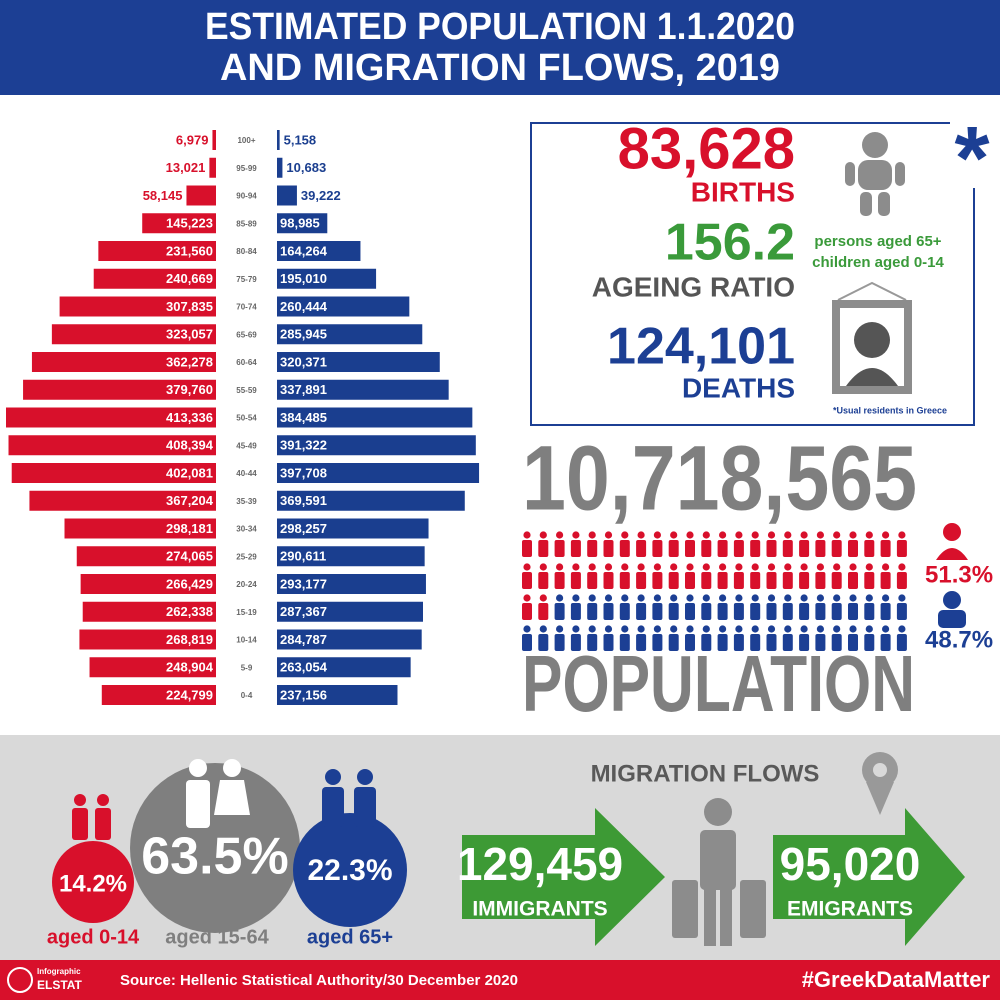  I want to click on age-group-label: 55-59, so click(246, 390).